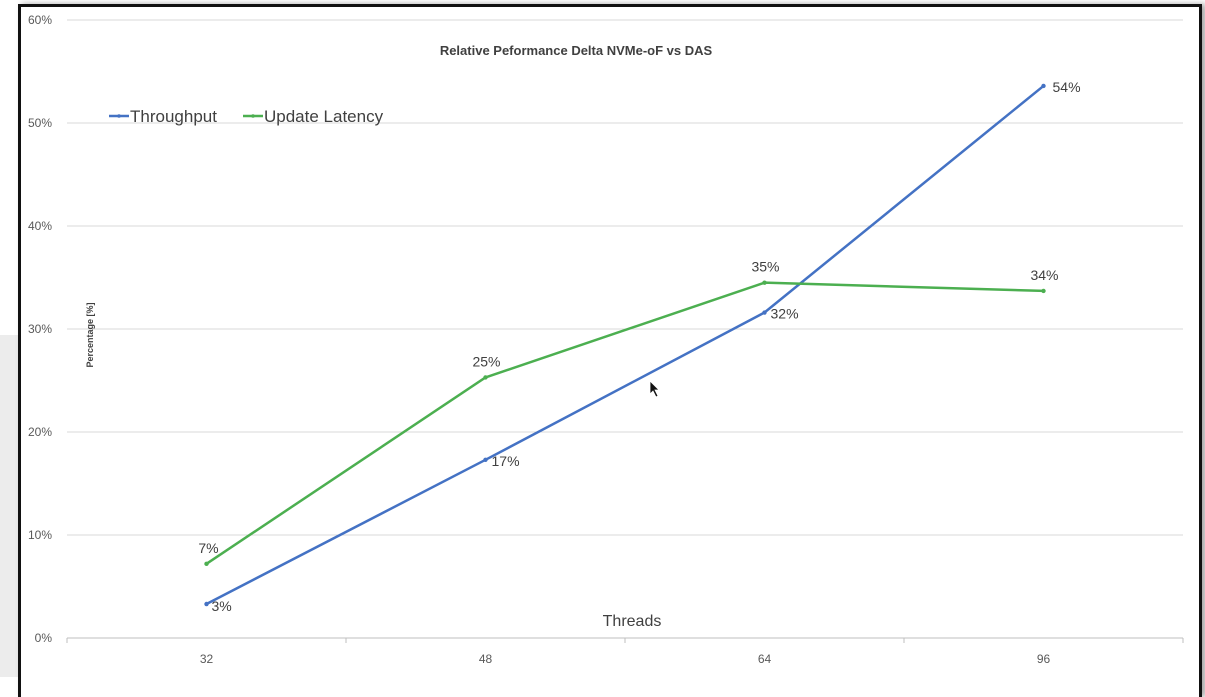  Describe the element at coordinates (173, 116) in the screenshot. I see `legend-label: Throughput` at that location.